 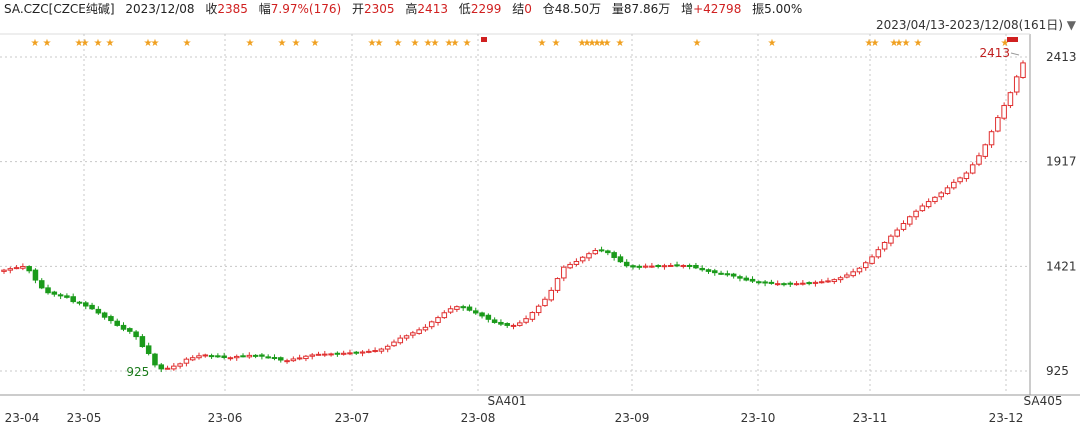 What do you see at coordinates (22, 418) in the screenshot?
I see `x-tick-label: 23-04` at bounding box center [22, 418].